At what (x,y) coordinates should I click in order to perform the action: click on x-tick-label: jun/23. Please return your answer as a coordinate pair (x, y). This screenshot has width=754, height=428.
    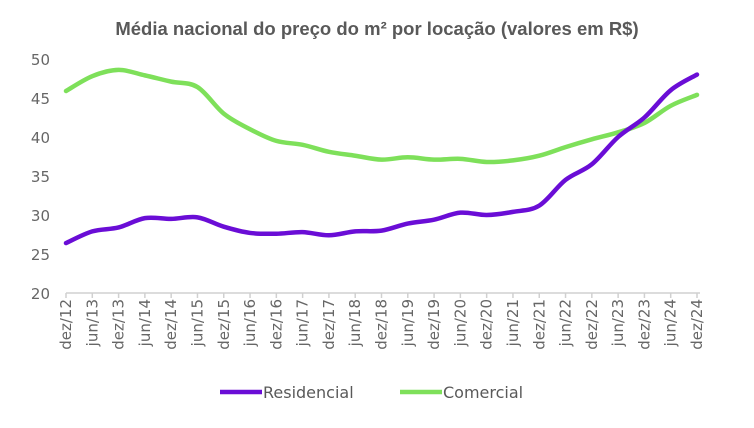
    Looking at the image, I should click on (618, 323).